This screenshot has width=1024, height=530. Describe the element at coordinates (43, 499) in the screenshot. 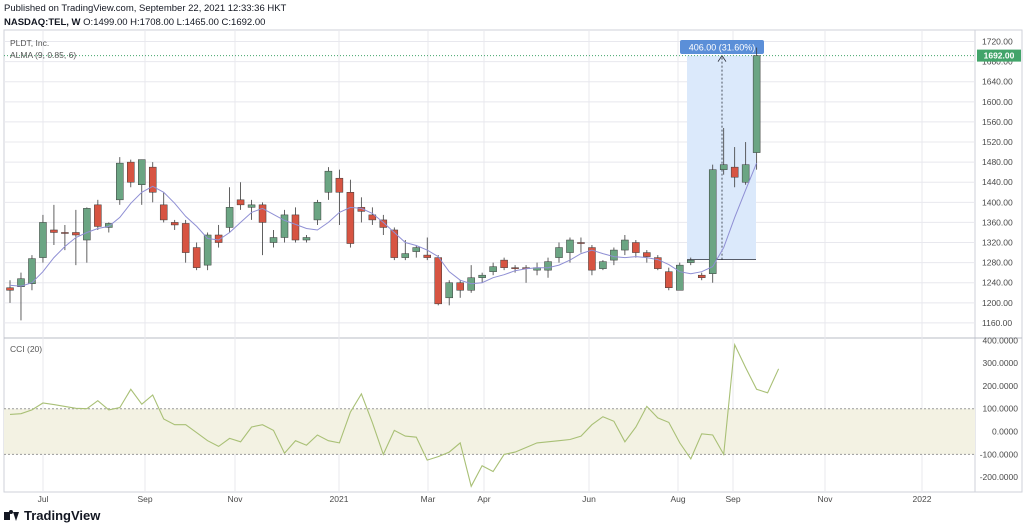

I see `x-tick-label: Jul` at that location.